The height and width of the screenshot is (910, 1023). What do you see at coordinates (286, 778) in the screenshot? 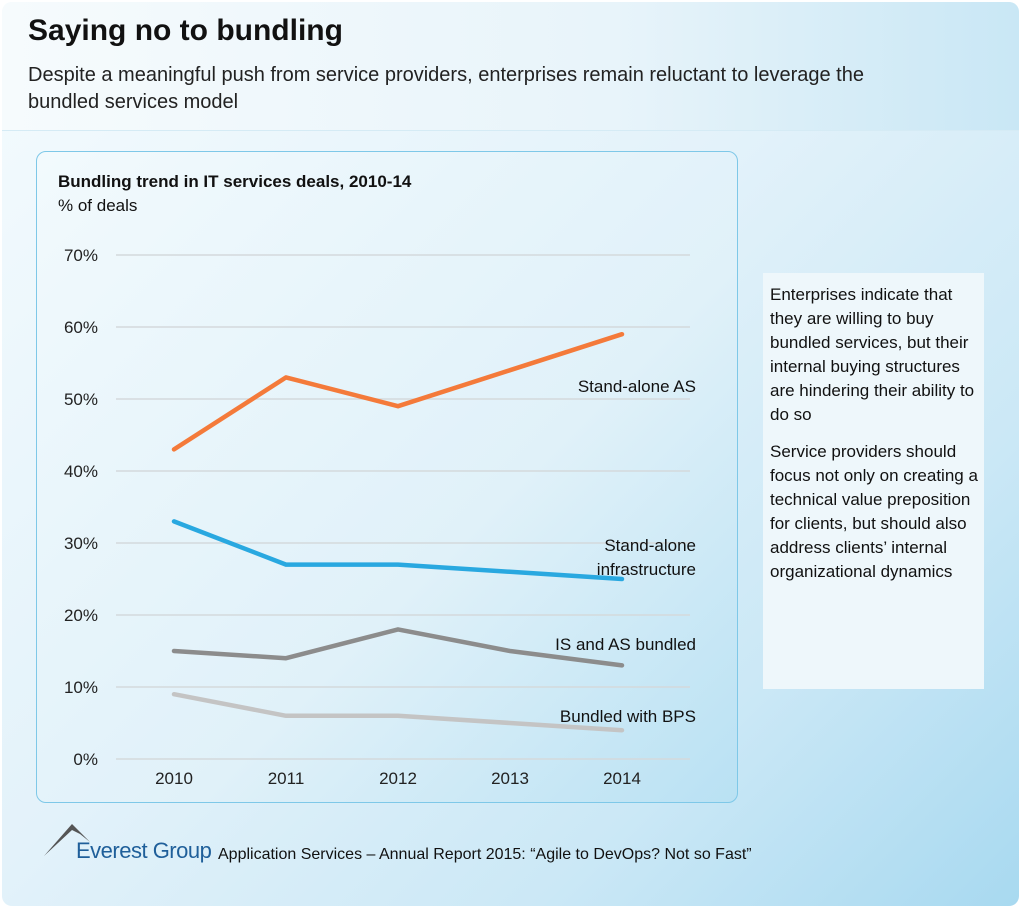
I see `x-tick-label: 2011` at bounding box center [286, 778].